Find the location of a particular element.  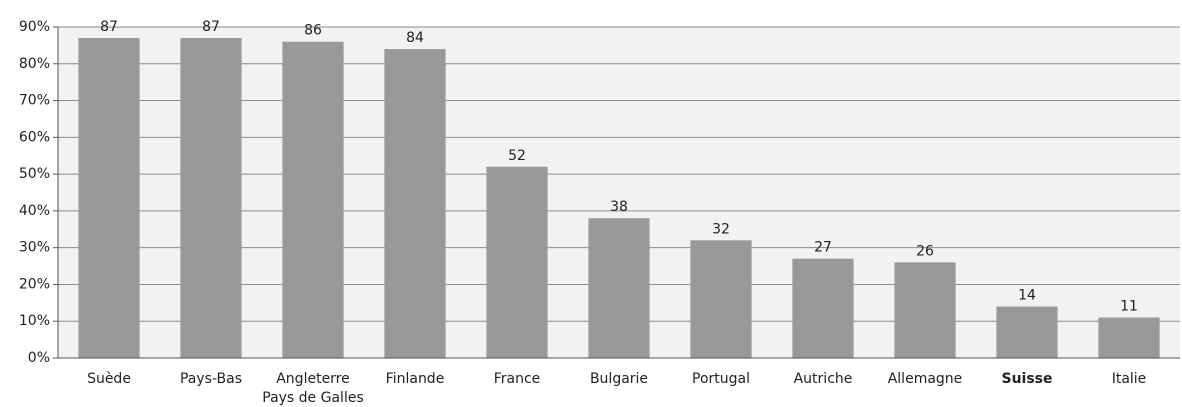

x-tick-label: Angleterre Pays de Galles is located at coordinates (313, 388).